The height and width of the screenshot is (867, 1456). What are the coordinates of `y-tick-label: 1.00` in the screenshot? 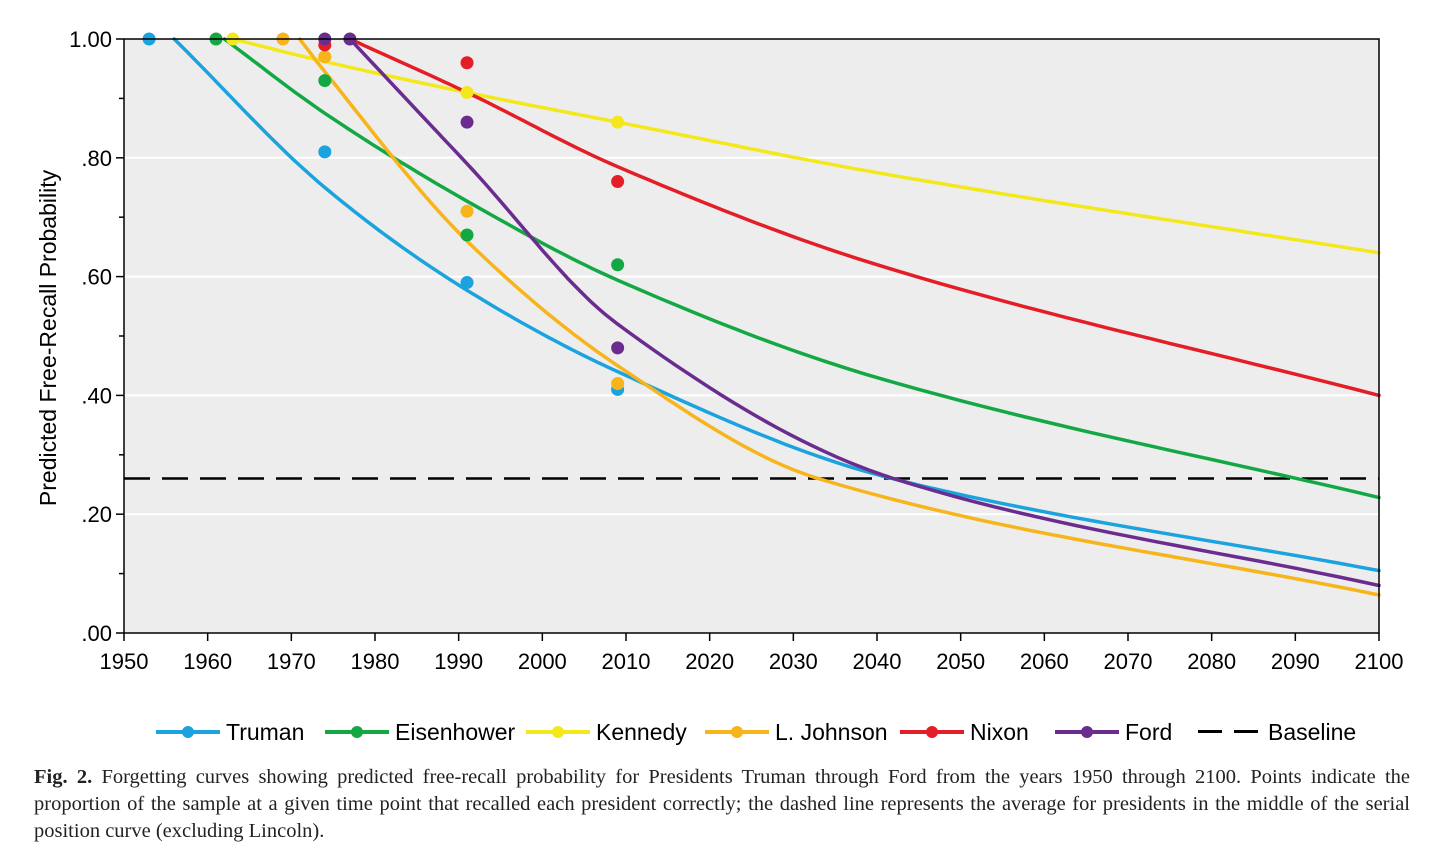 It's located at (90, 39).